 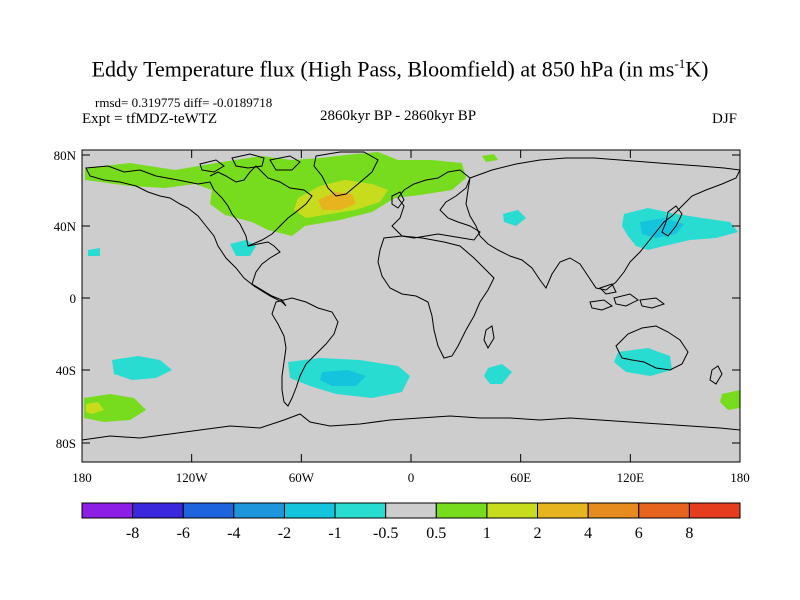 I want to click on season-label: DJF, so click(x=725, y=119).